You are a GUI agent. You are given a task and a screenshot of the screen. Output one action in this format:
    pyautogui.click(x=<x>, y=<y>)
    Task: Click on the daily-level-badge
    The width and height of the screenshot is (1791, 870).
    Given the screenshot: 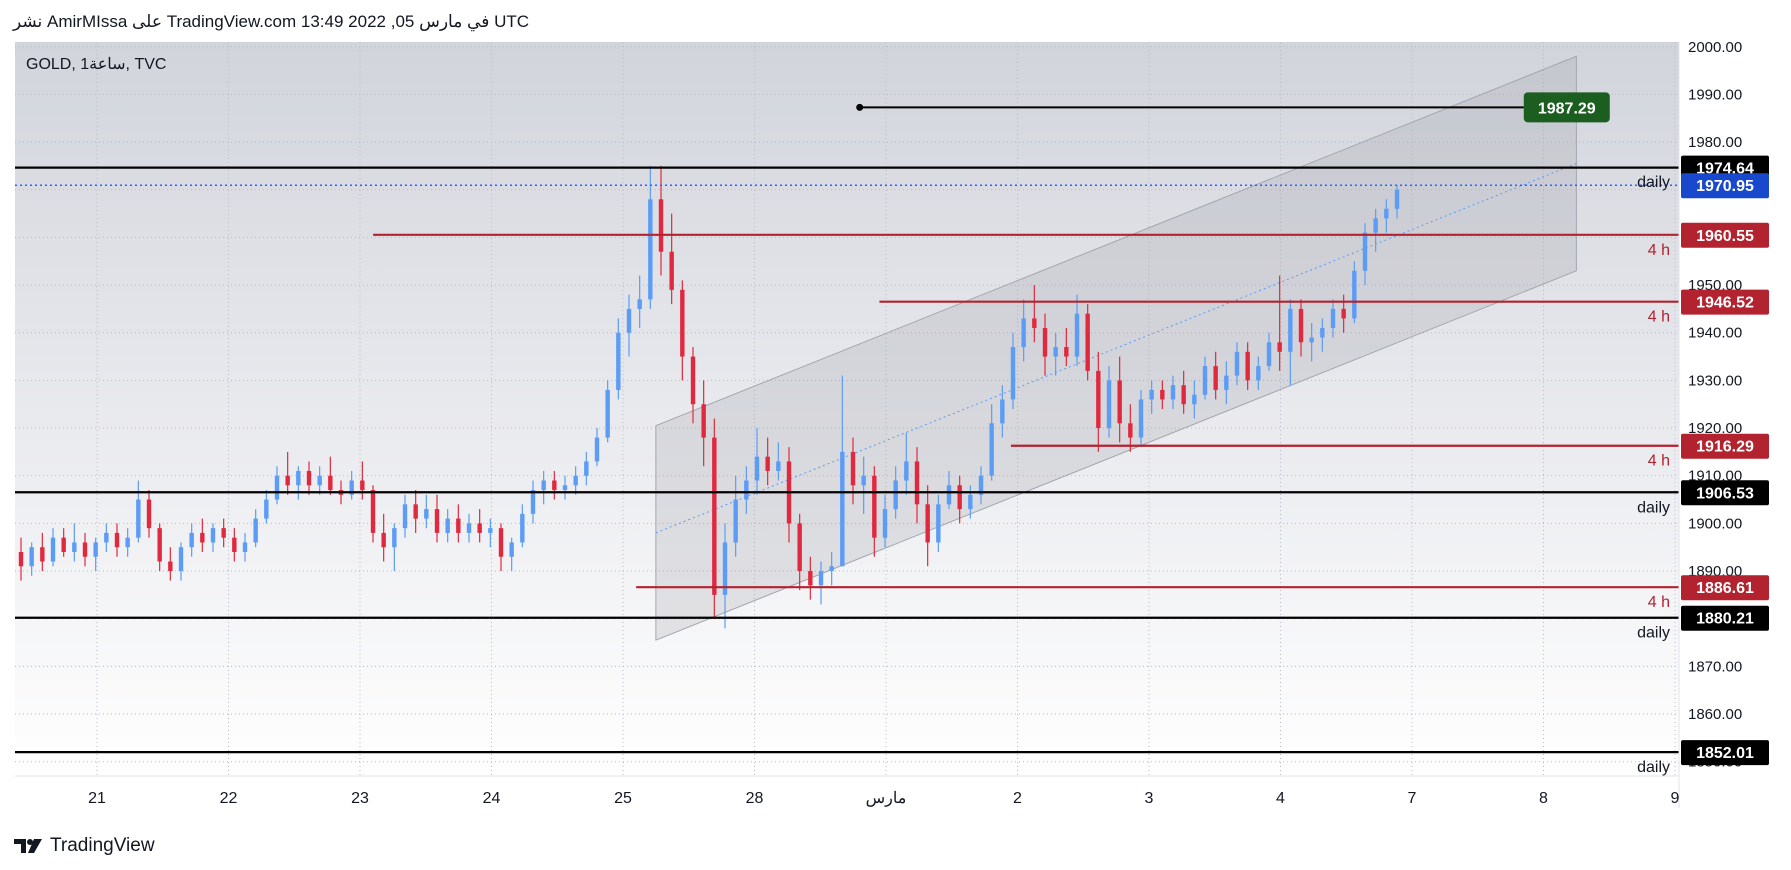 What is the action you would take?
    pyautogui.click(x=1725, y=753)
    